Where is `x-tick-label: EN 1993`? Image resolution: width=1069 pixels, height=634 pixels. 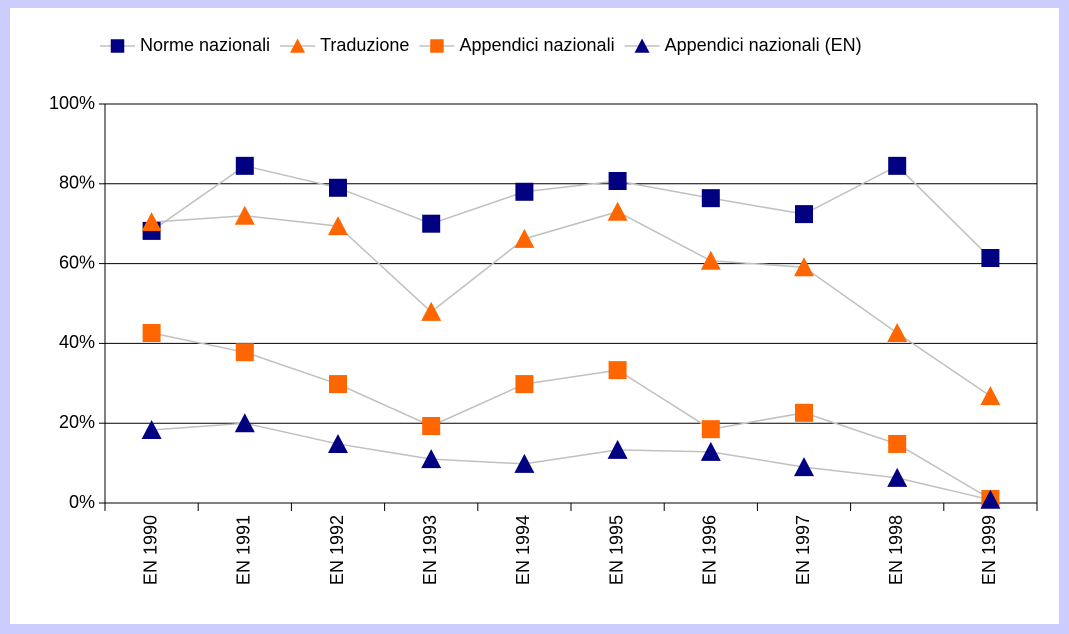
x-tick-label: EN 1993 is located at coordinates (430, 550).